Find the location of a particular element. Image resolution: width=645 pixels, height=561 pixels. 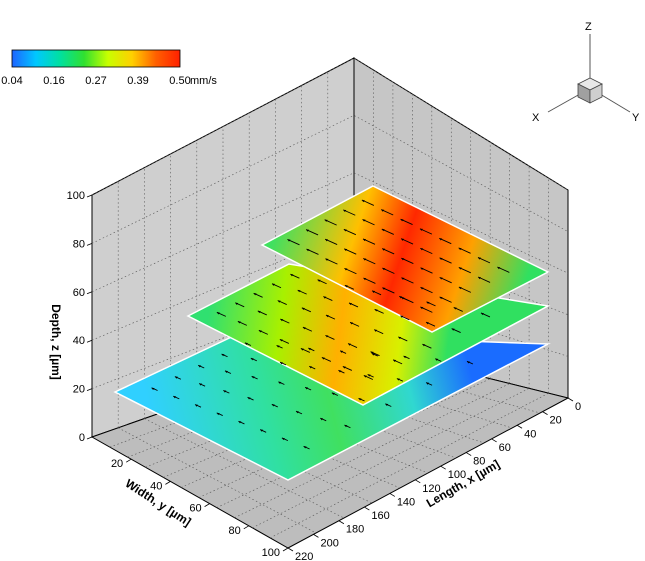

colorbar-tick-label: 0.39 is located at coordinates (137, 81).